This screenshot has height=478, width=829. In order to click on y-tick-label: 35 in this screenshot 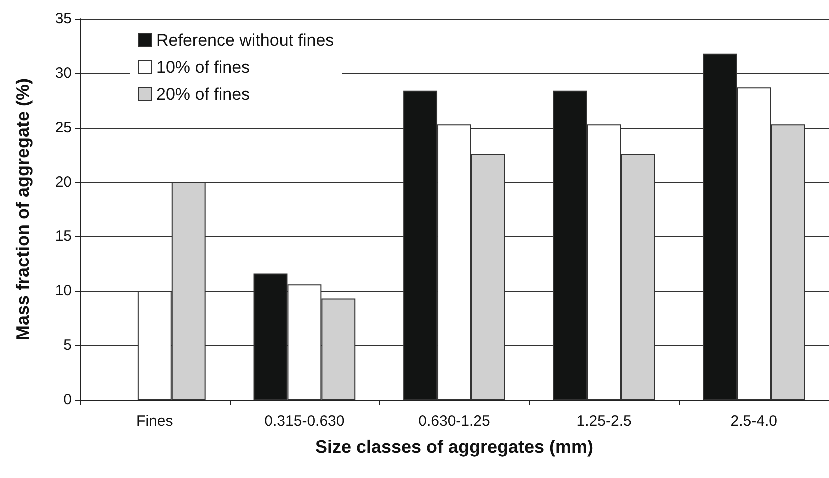, I will do `click(63, 19)`.